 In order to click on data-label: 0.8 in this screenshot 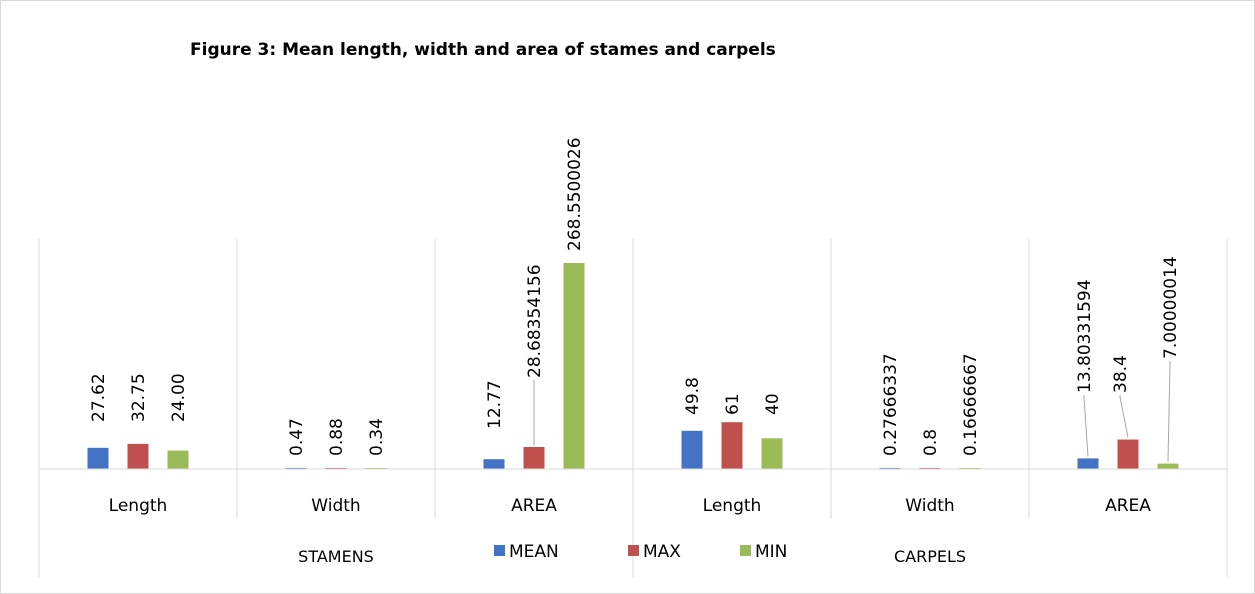, I will do `click(931, 442)`.